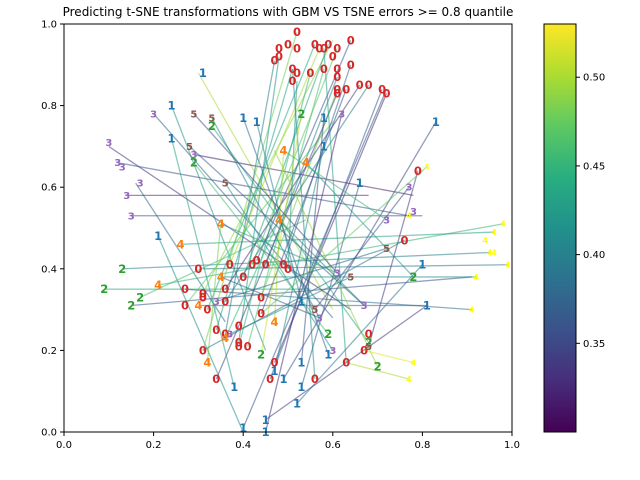  Describe the element at coordinates (594, 255) in the screenshot. I see `colorbar-tick-label: 0.40` at that location.